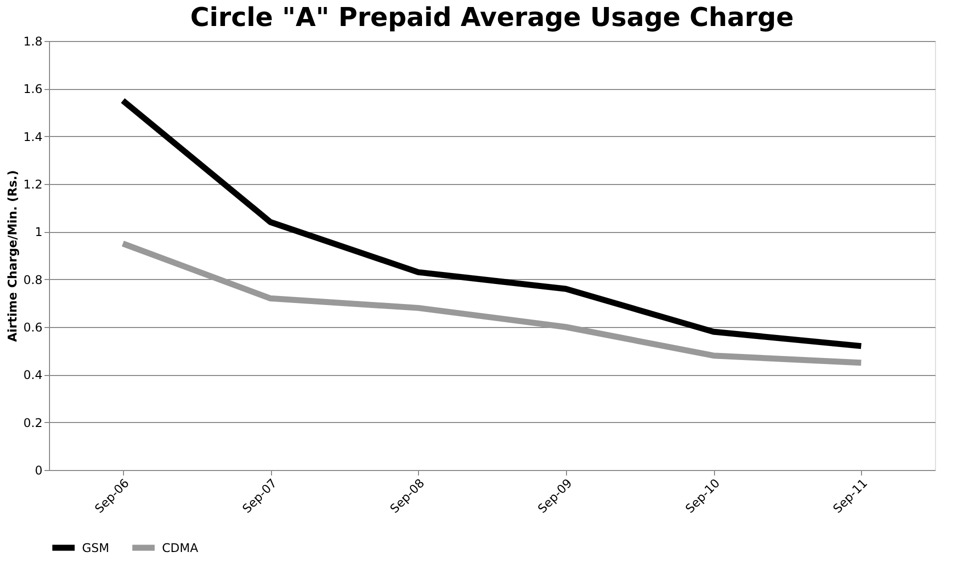  Describe the element at coordinates (32, 423) in the screenshot. I see `y-tick-label: 0.2` at that location.